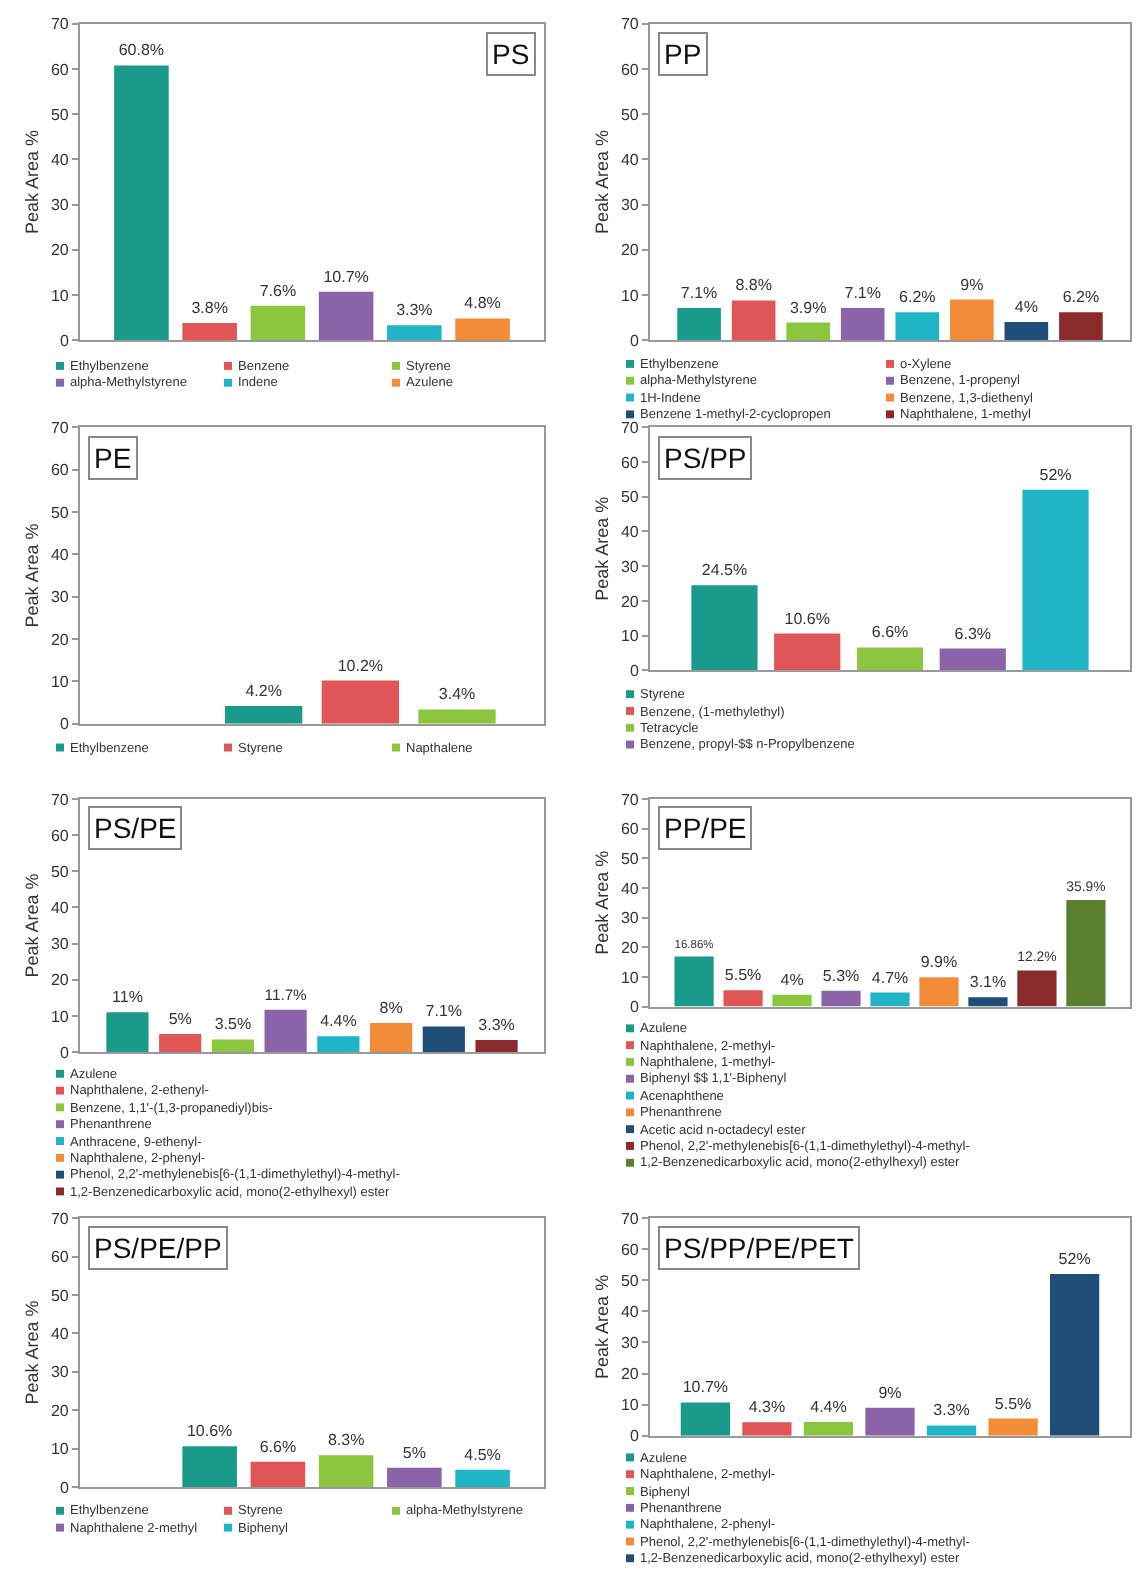 Image resolution: width=1140 pixels, height=1590 pixels. I want to click on data-label: 3.8%, so click(209, 308).